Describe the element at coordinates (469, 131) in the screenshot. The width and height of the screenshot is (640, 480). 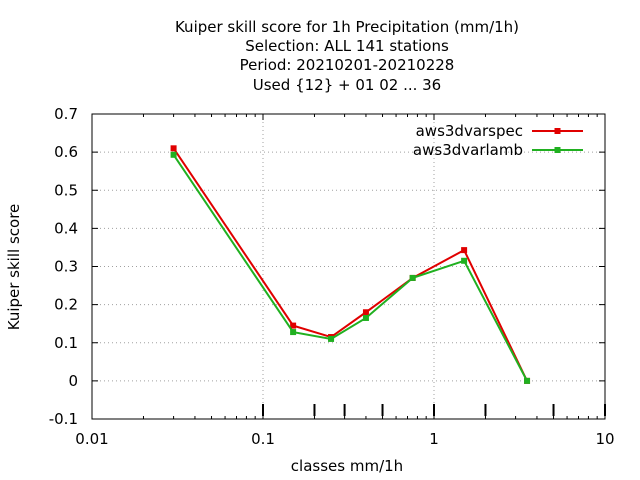
I see `legend-label: aws3dvarspec` at that location.